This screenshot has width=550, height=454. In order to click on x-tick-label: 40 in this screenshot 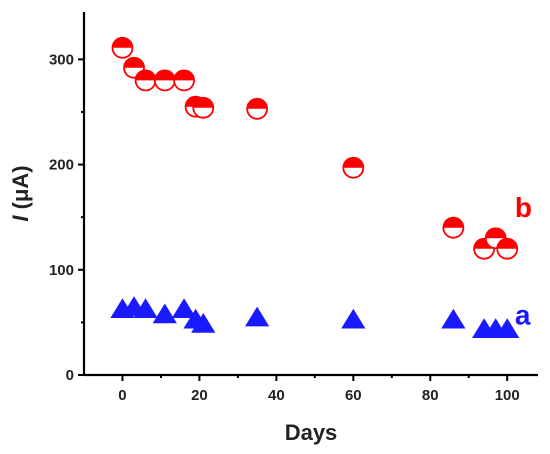, I will do `click(276, 395)`.